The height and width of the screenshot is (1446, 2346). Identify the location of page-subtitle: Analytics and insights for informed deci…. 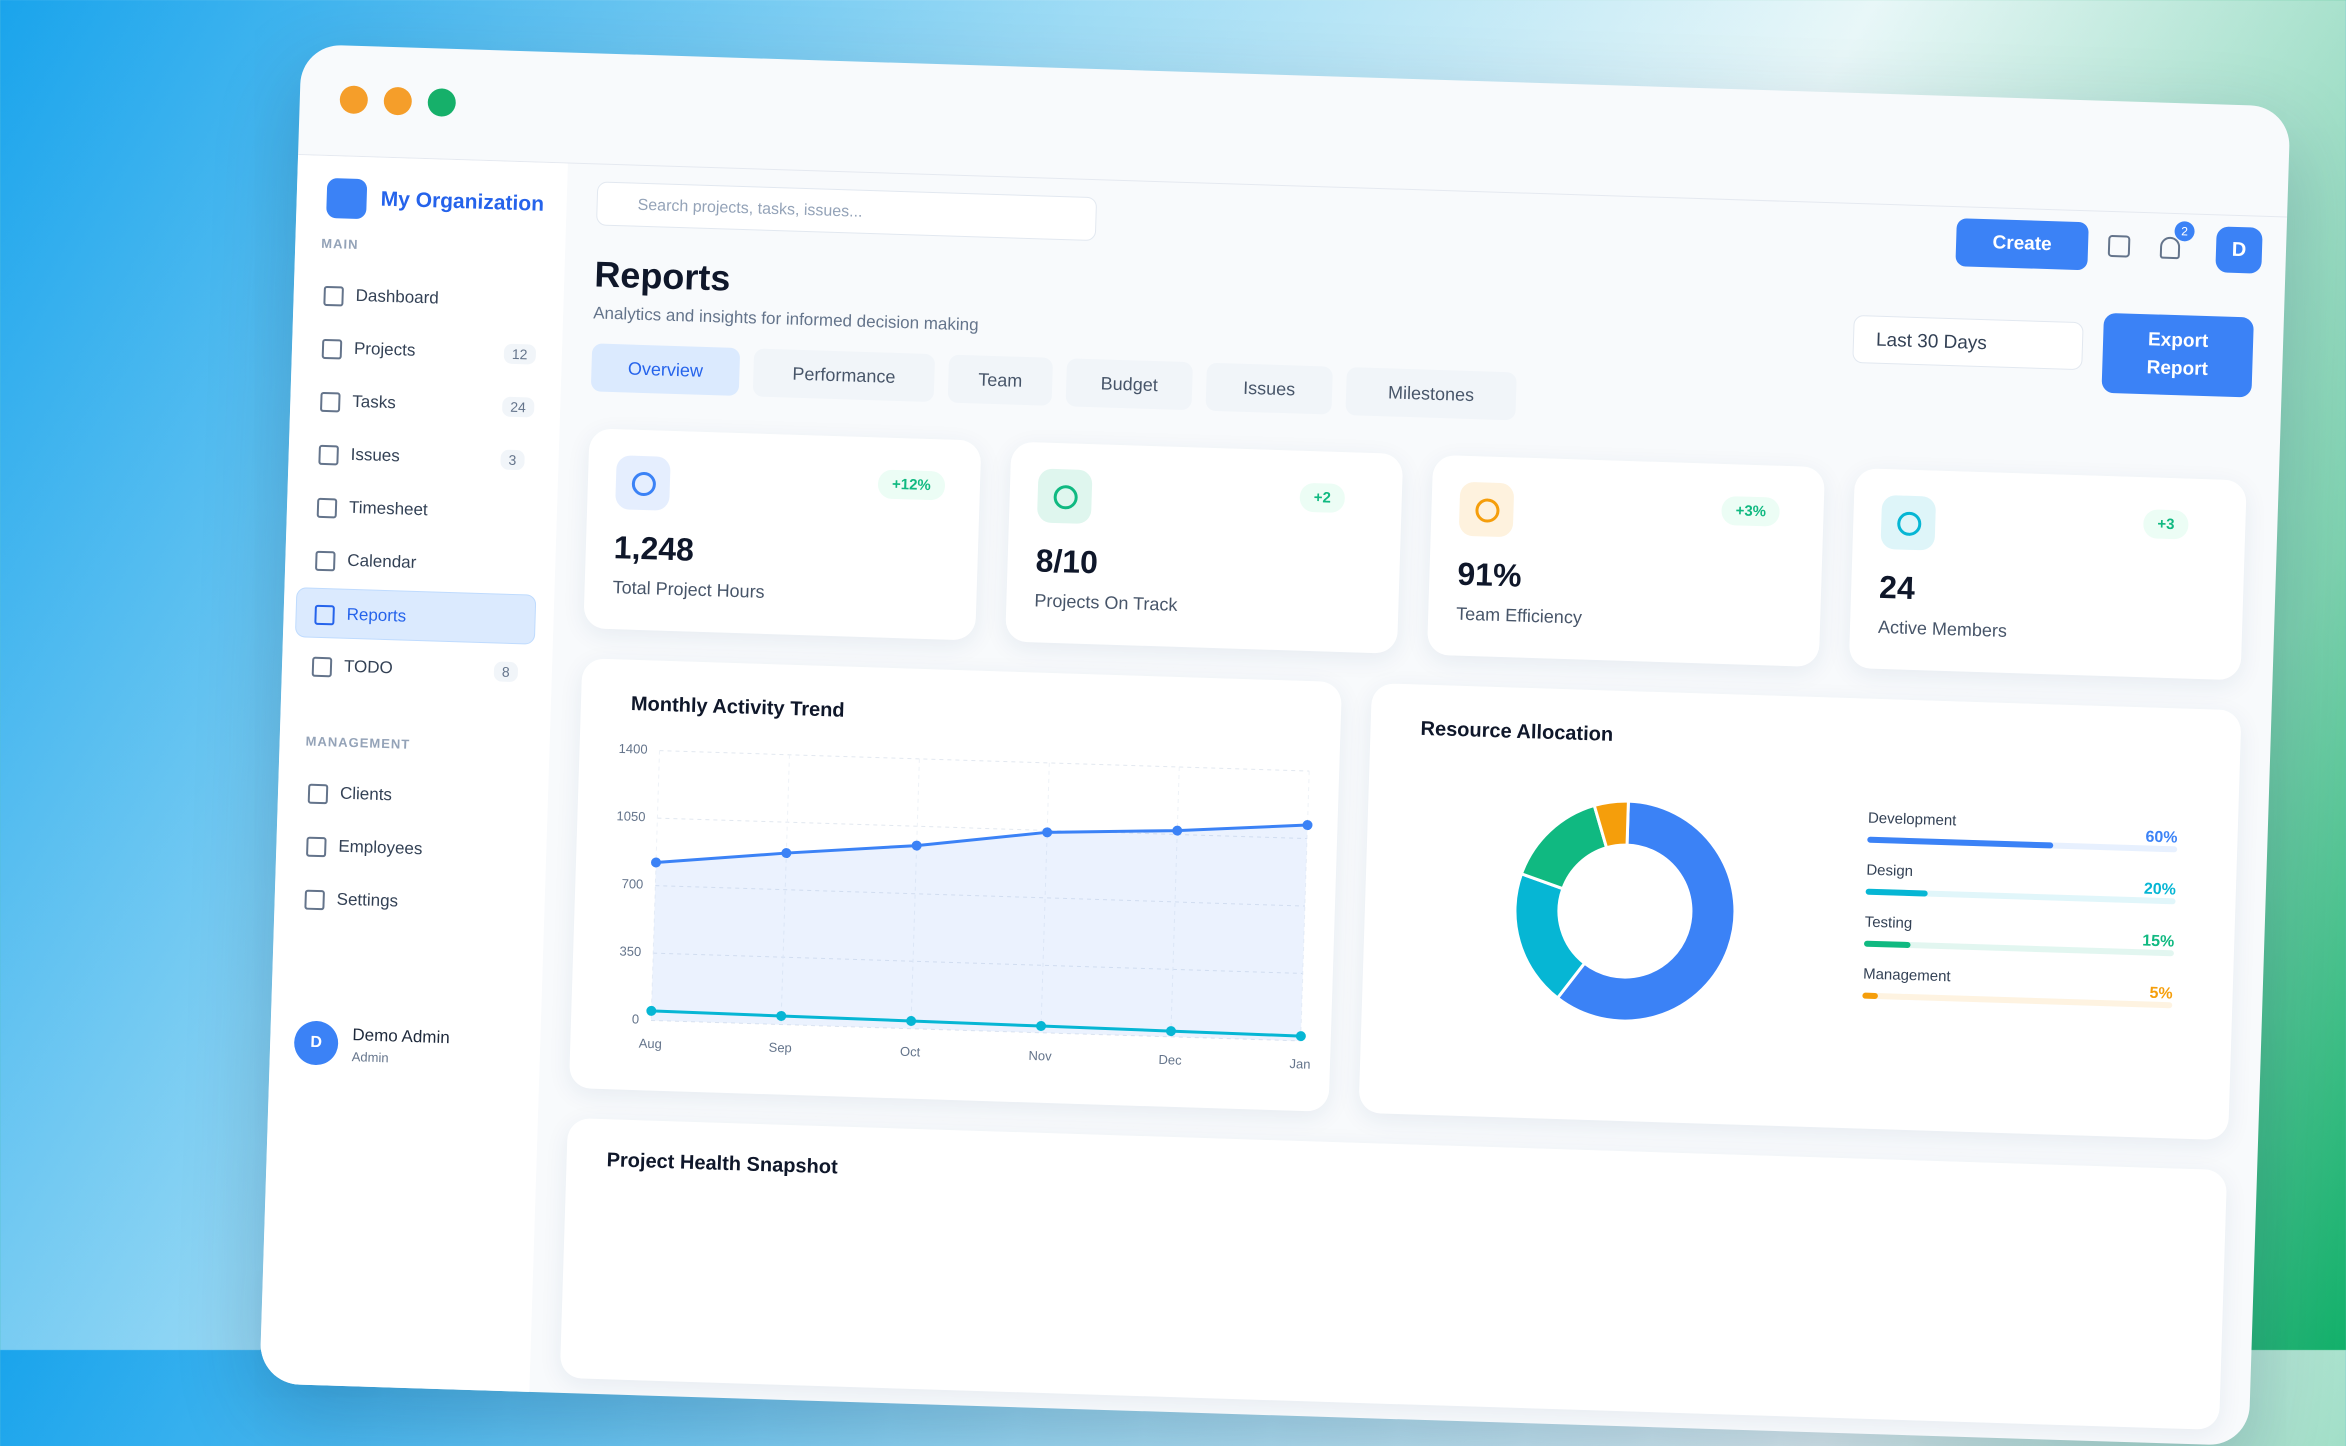
(785, 319).